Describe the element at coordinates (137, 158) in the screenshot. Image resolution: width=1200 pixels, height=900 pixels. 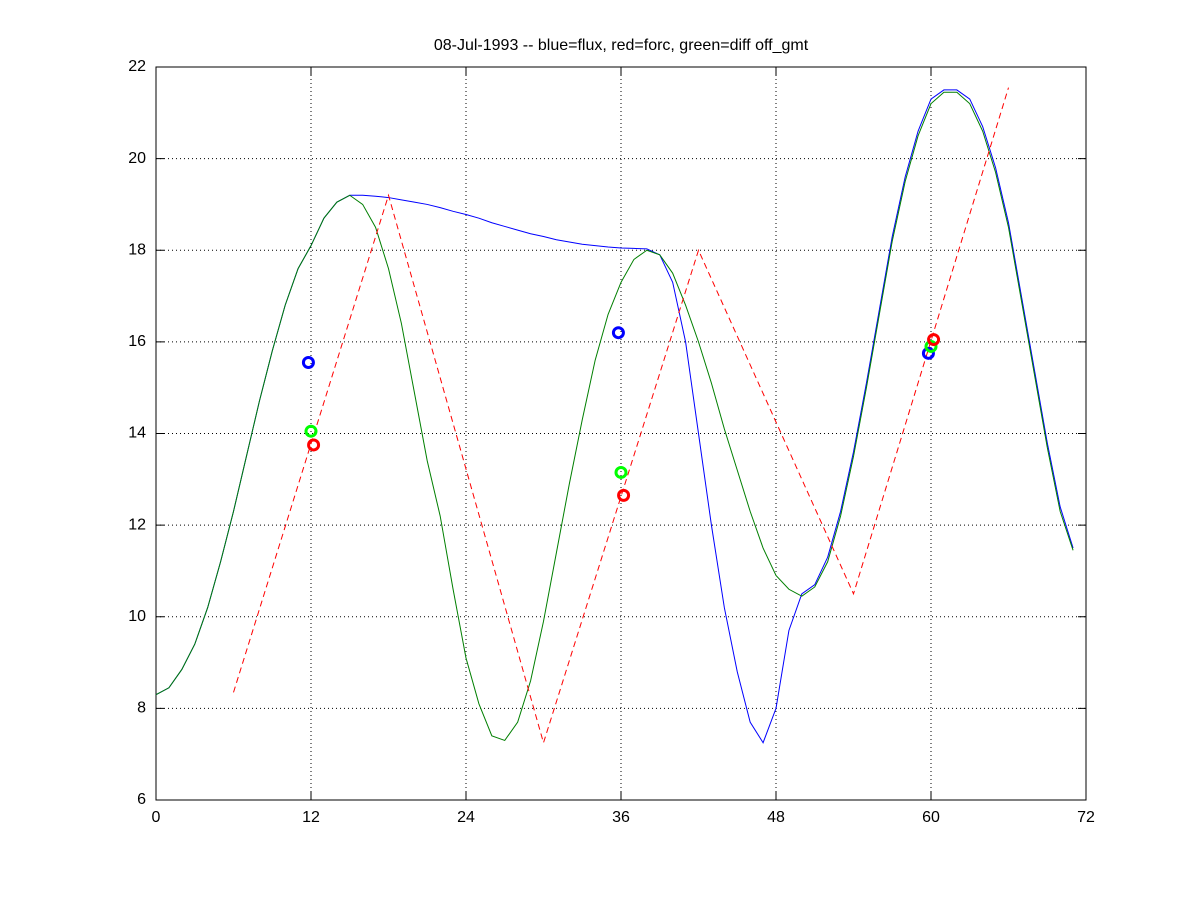
I see `y-tick-label: 20` at that location.